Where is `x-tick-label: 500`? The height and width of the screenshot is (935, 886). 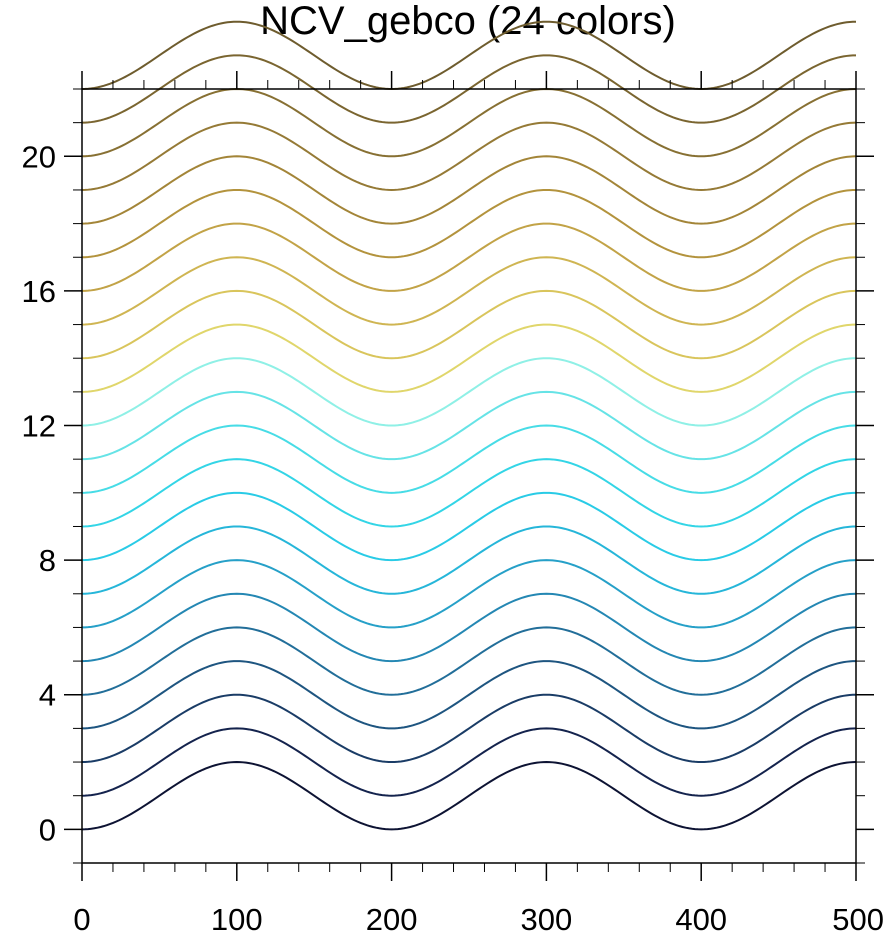
x-tick-label: 500 is located at coordinates (858, 918).